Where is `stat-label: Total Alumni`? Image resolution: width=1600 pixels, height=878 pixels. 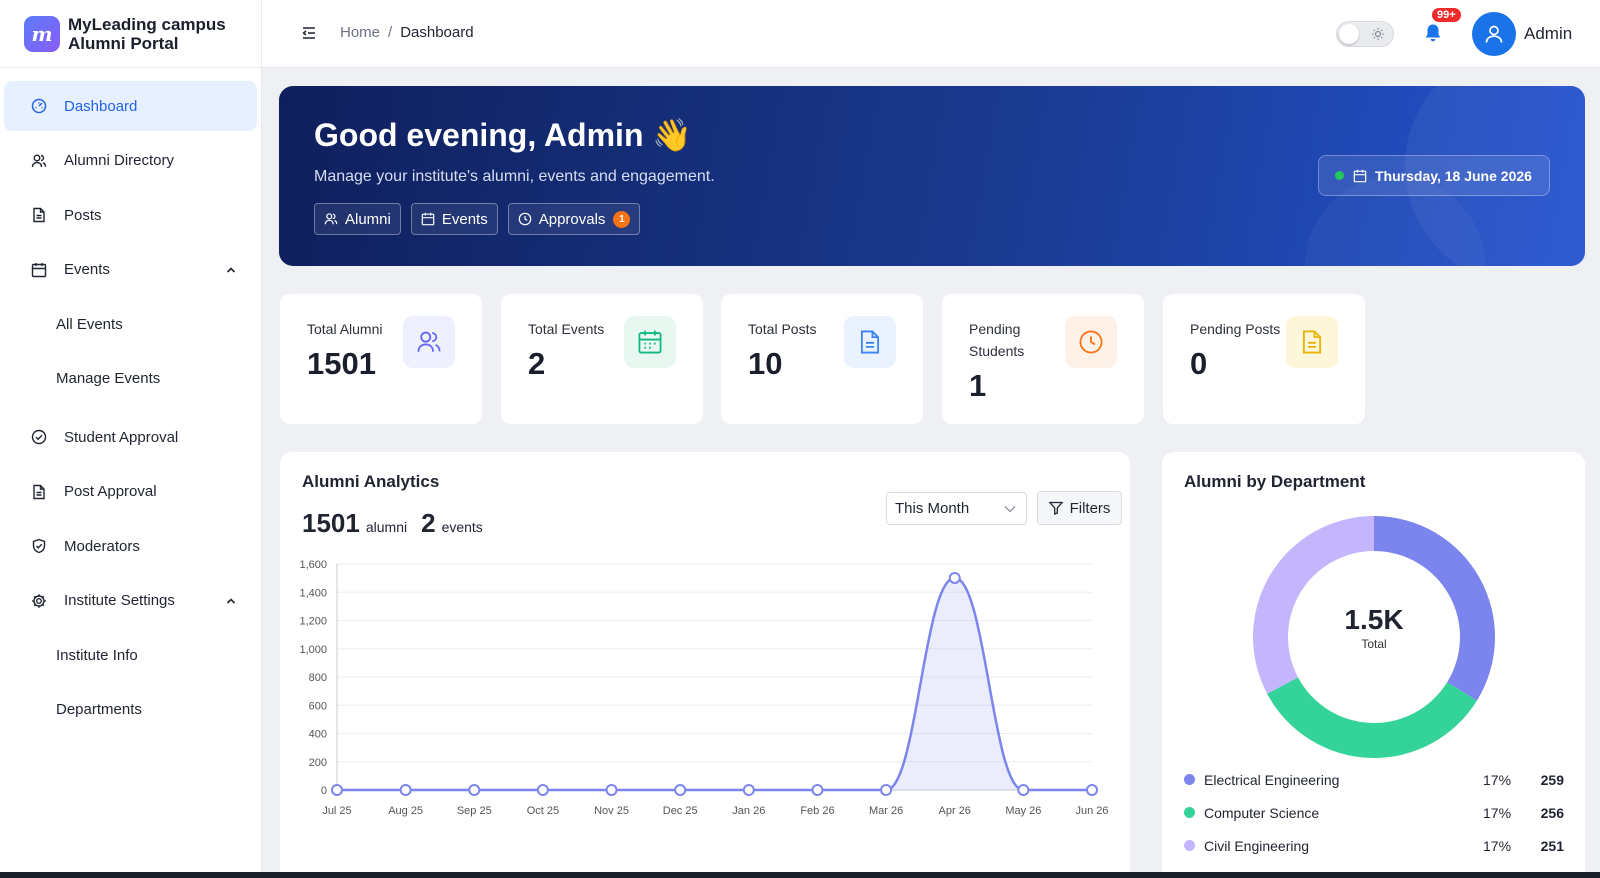 stat-label: Total Alumni is located at coordinates (345, 329).